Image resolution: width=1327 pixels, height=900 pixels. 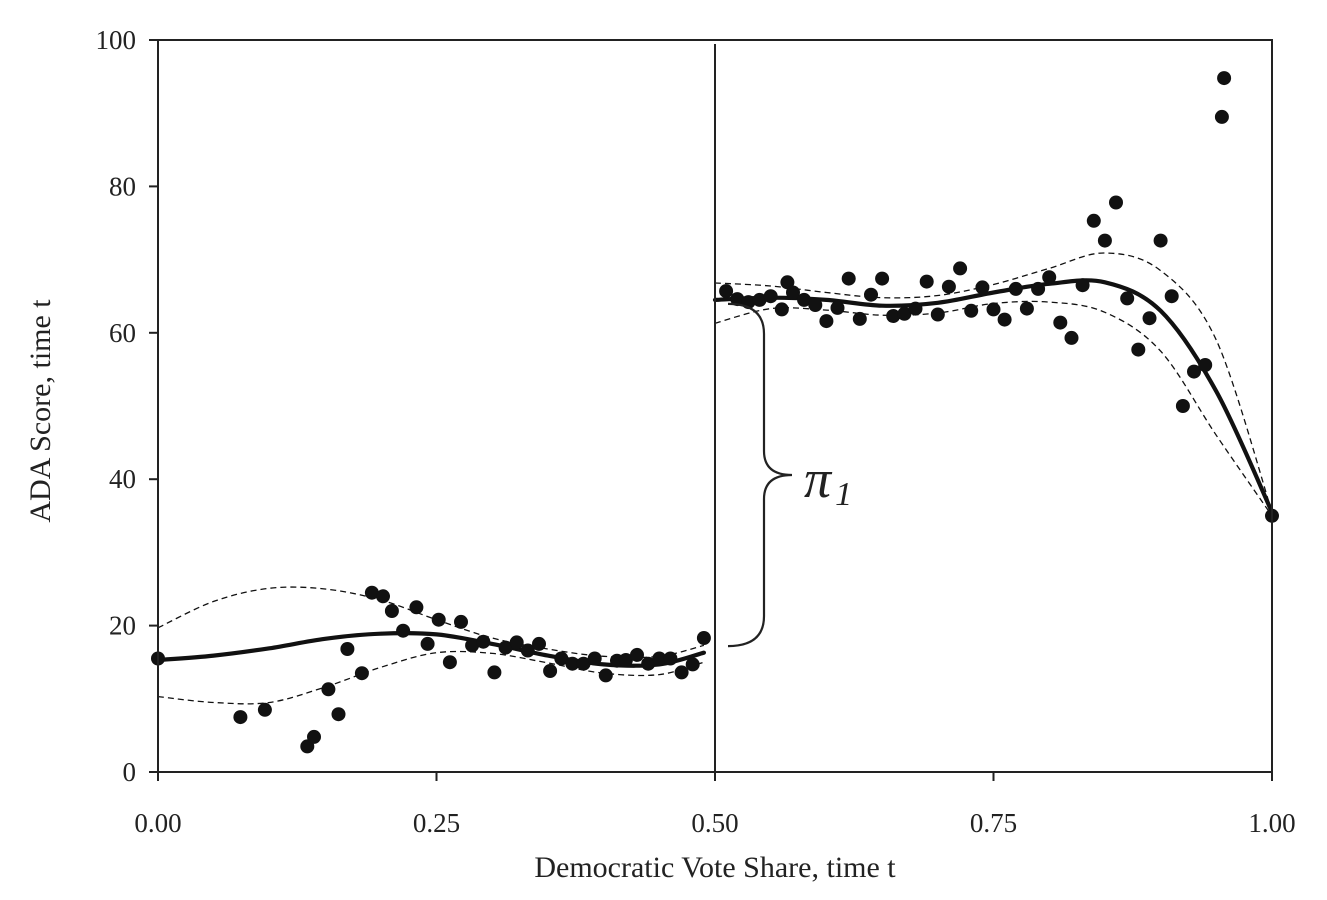 What do you see at coordinates (122, 626) in the screenshot?
I see `y-tick-label: 20` at bounding box center [122, 626].